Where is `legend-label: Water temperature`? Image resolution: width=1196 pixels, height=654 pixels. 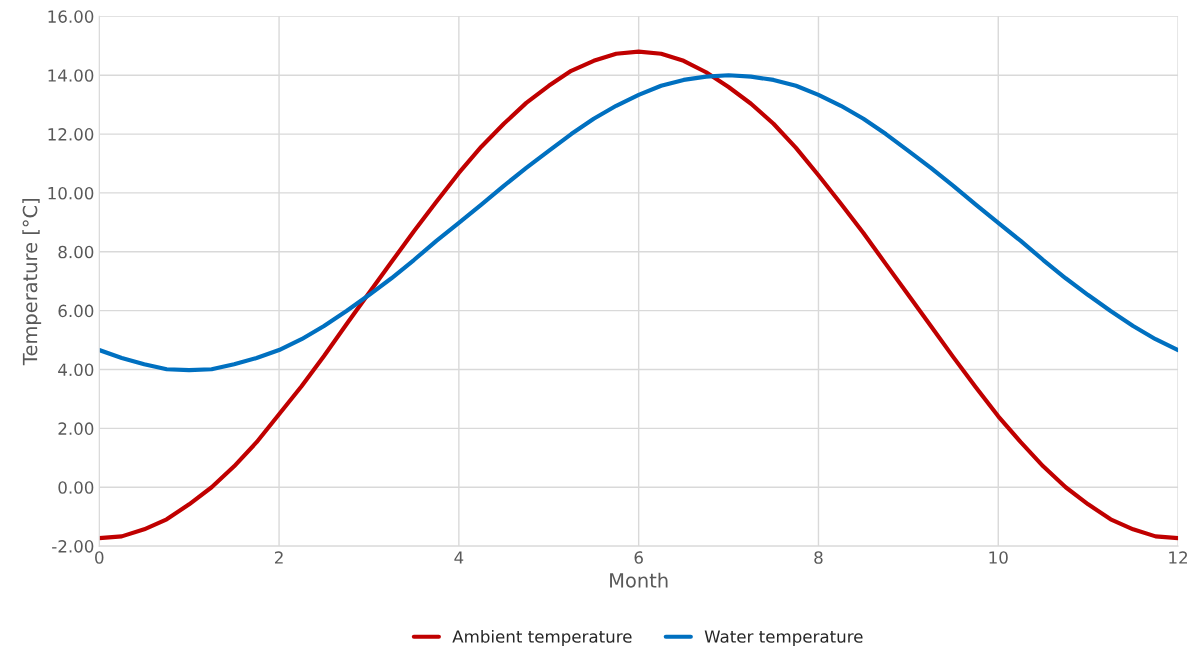 legend-label: Water temperature is located at coordinates (783, 638).